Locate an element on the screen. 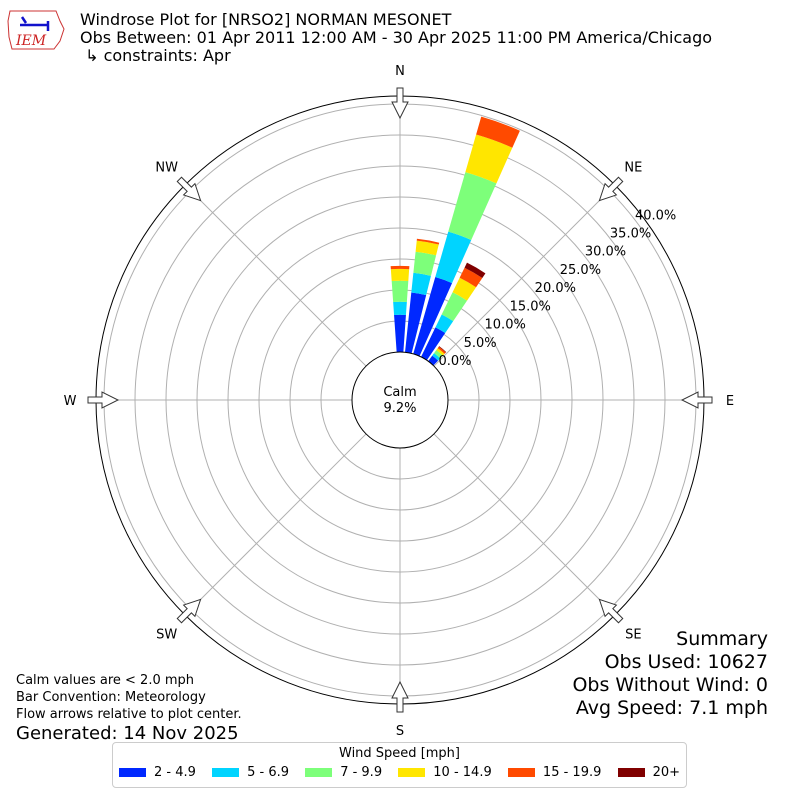  direction-label-w: W is located at coordinates (70, 401).